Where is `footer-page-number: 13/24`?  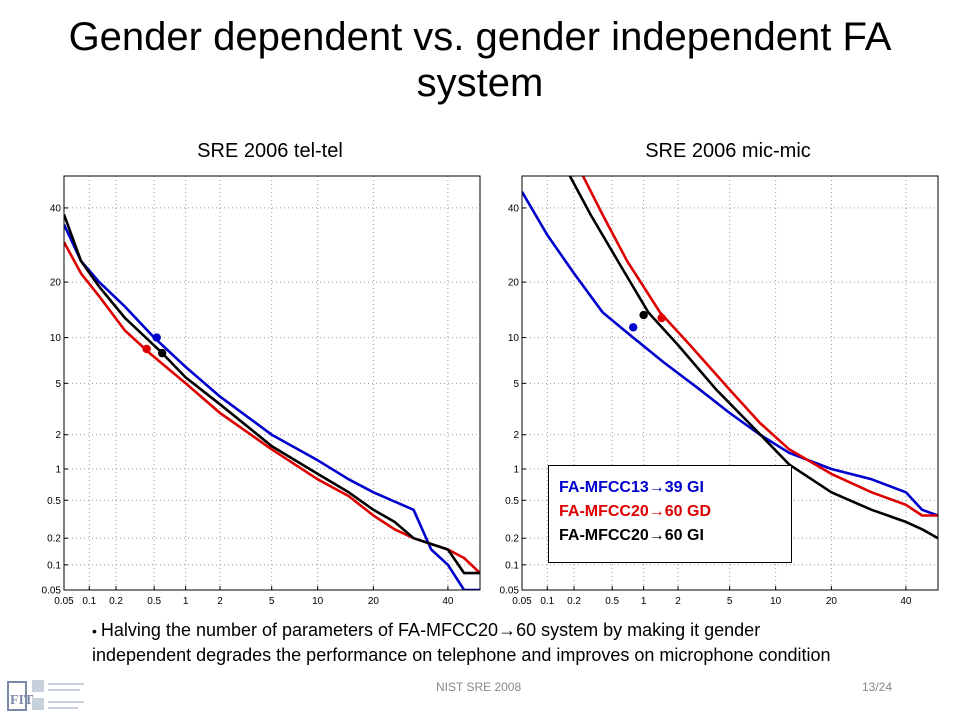
footer-page-number: 13/24 is located at coordinates (877, 687).